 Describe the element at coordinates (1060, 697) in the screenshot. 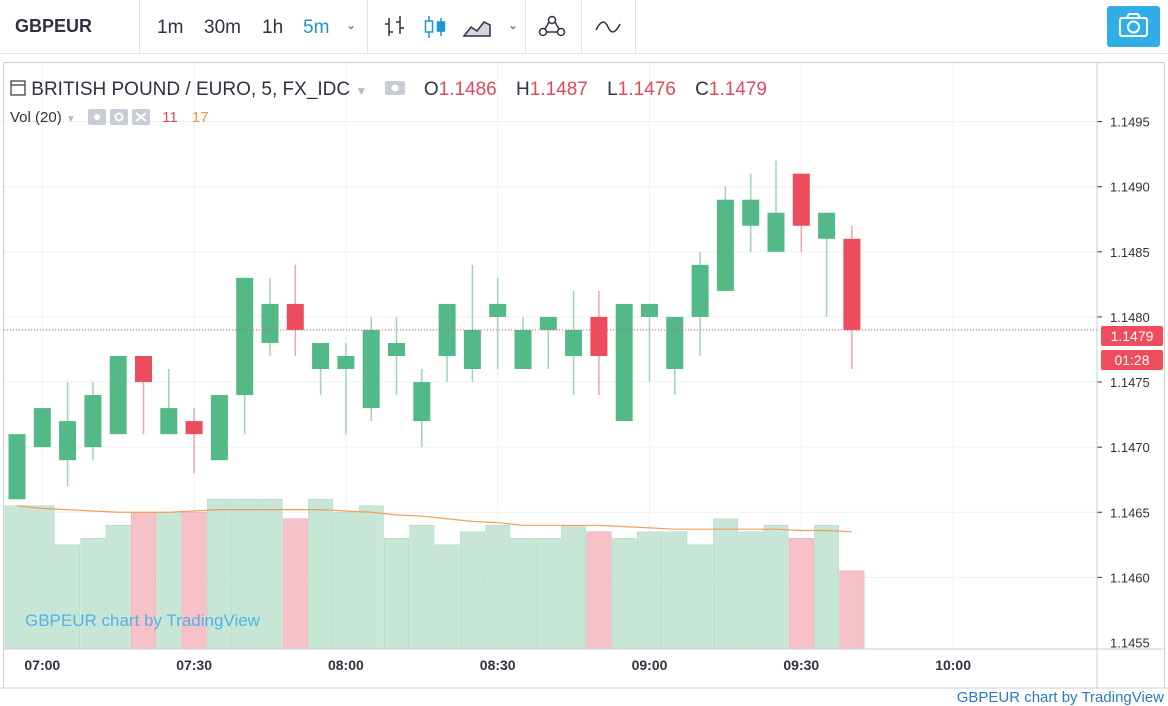

I see `footer-credit-link: GBPEUR chart by TradingView` at that location.